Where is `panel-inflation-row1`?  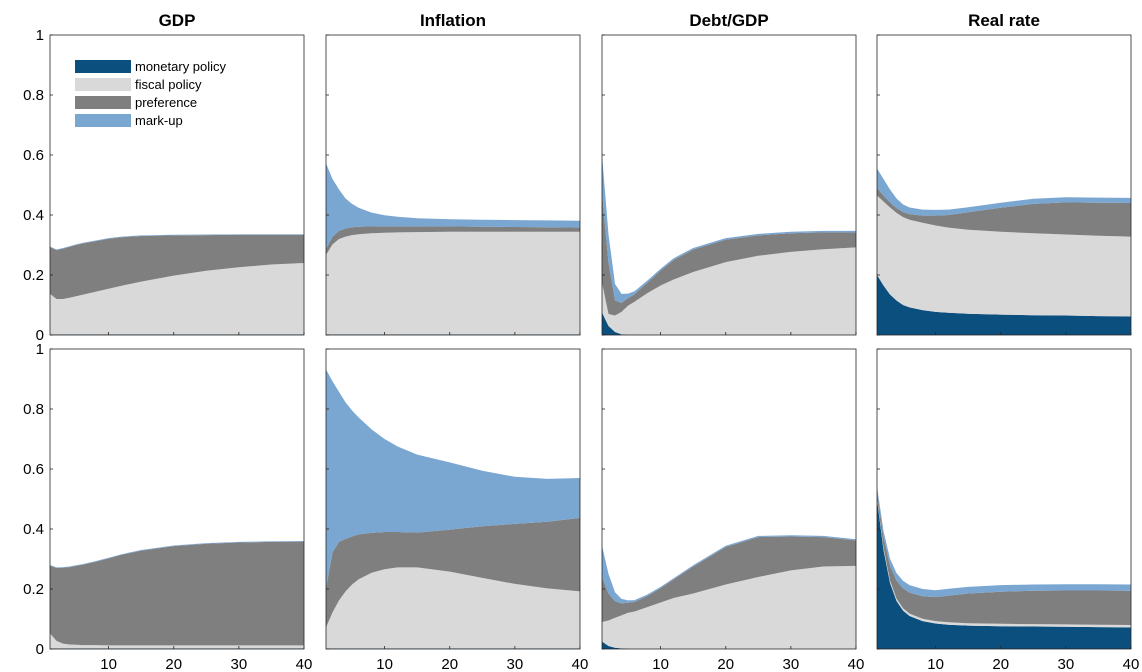
panel-inflation-row1 is located at coordinates (453, 185).